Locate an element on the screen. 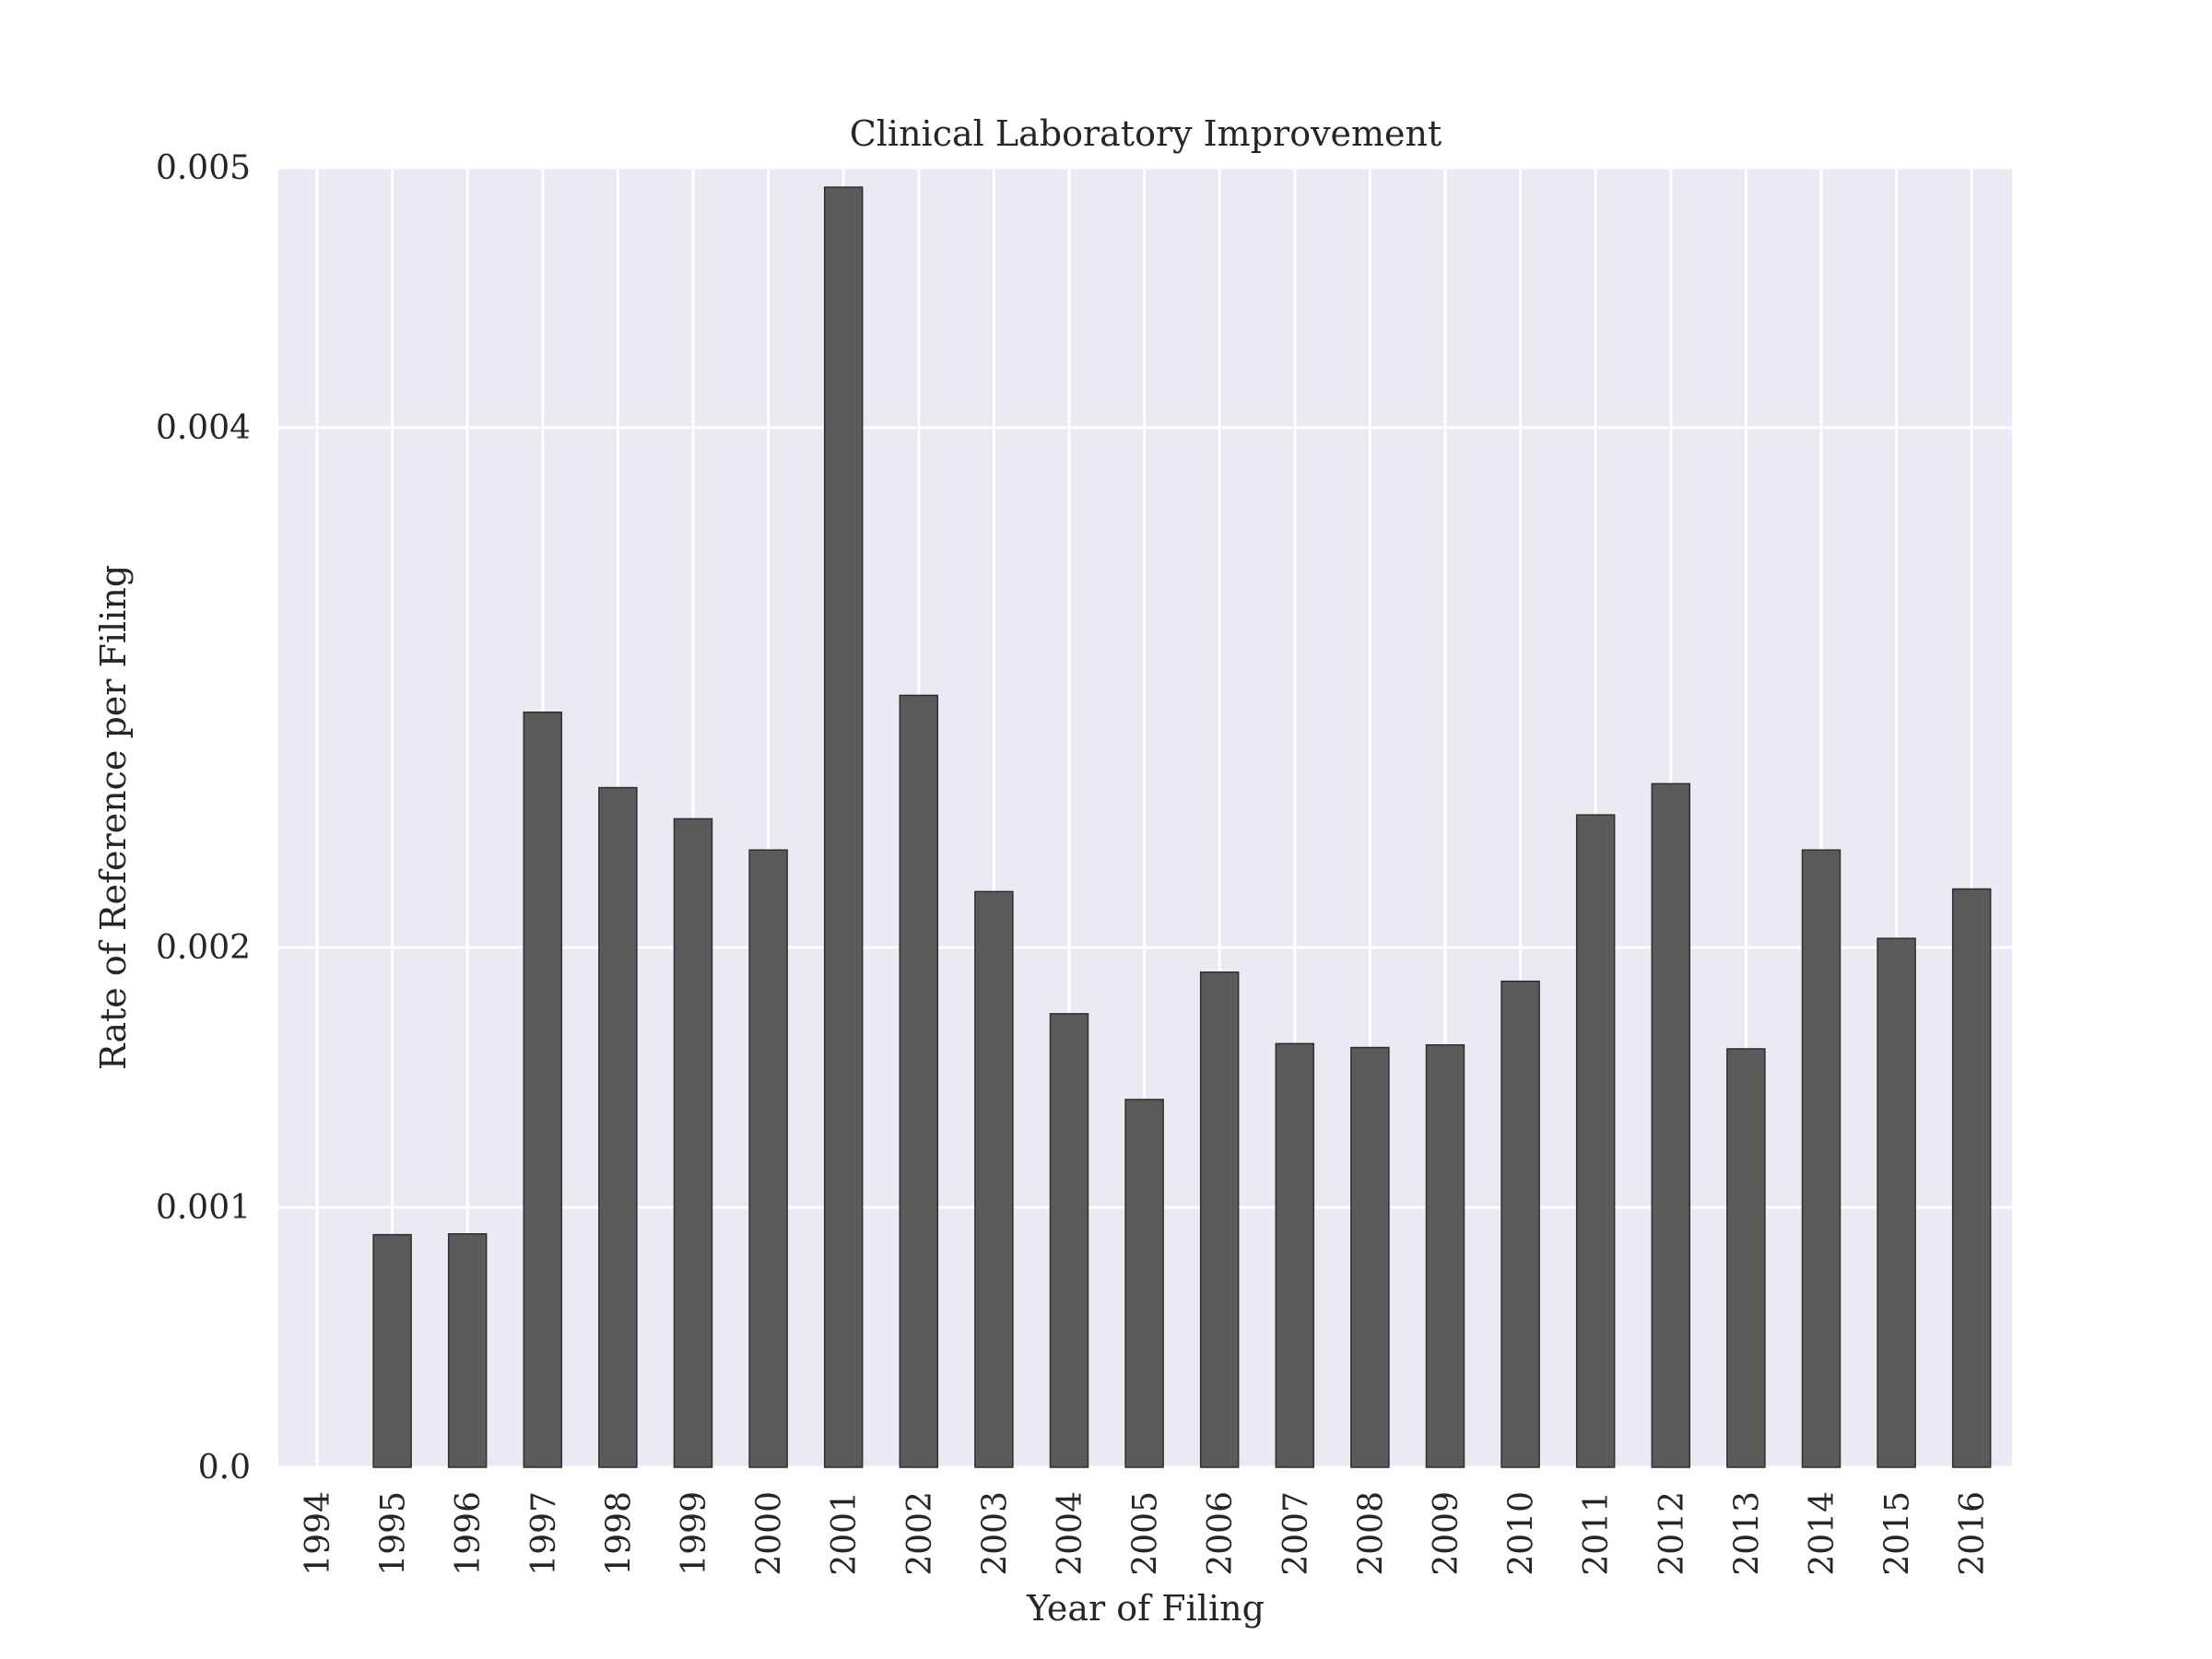 Image resolution: width=2212 pixels, height=1659 pixels. bar-1998 is located at coordinates (618, 1127).